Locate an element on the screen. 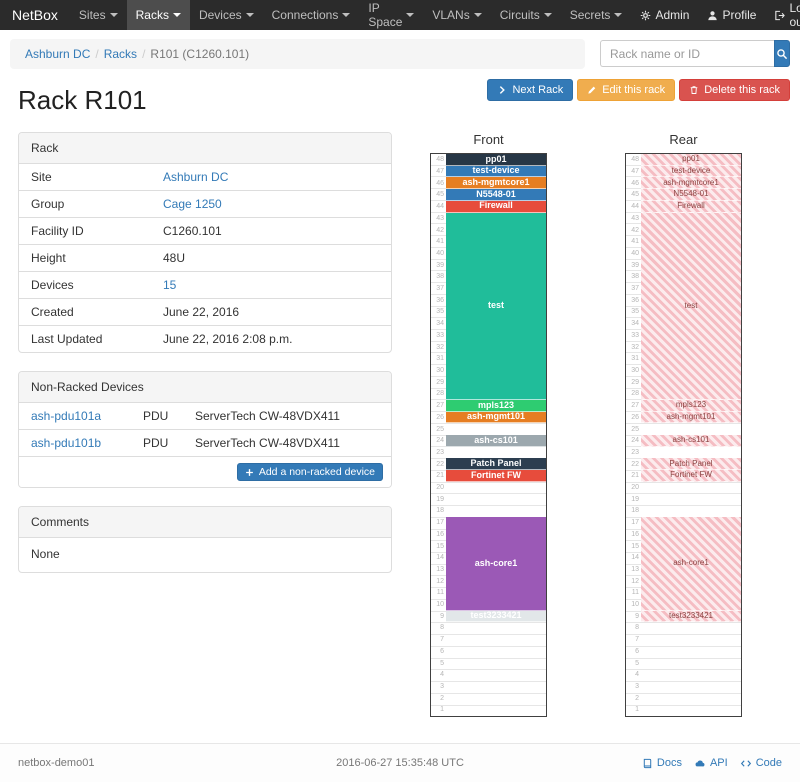 The width and height of the screenshot is (800, 782). unit-number: 2 is located at coordinates (442, 698).